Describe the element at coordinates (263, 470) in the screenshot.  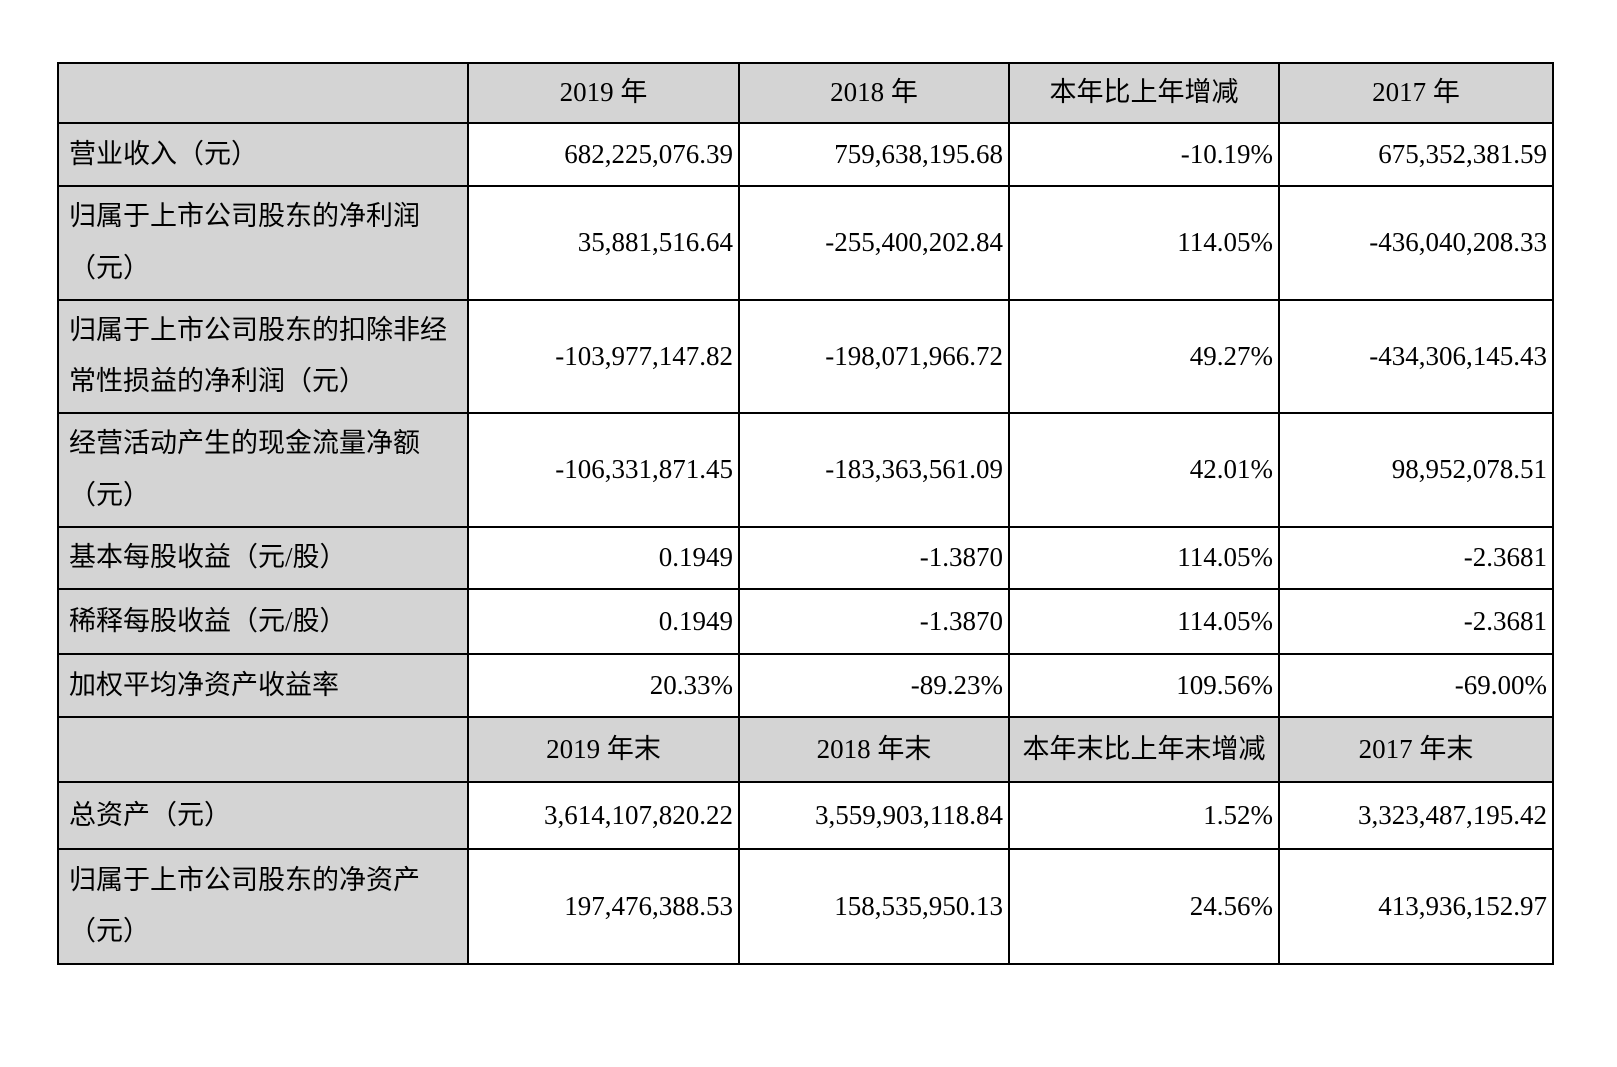
I see `row-label: 经营活动产生的现金流量净额（元）` at that location.